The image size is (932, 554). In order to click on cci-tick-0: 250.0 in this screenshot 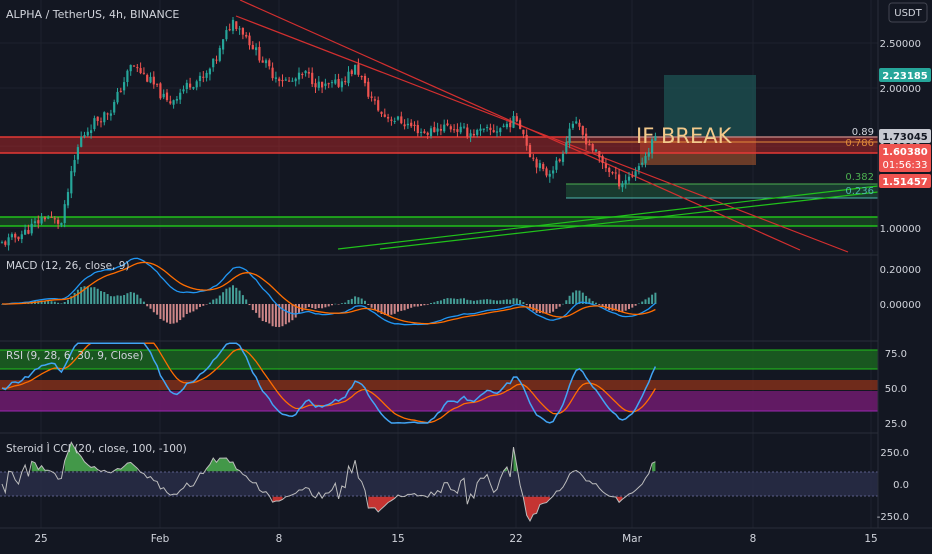, I will do `click(894, 453)`.